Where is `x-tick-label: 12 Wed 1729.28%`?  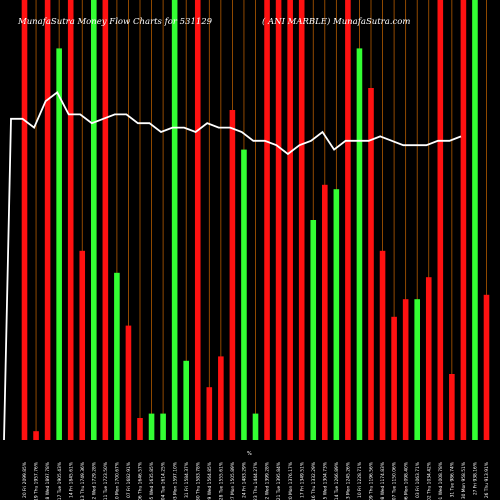
x-tick-label: 12 Wed 1729.28% is located at coordinates (94, 481).